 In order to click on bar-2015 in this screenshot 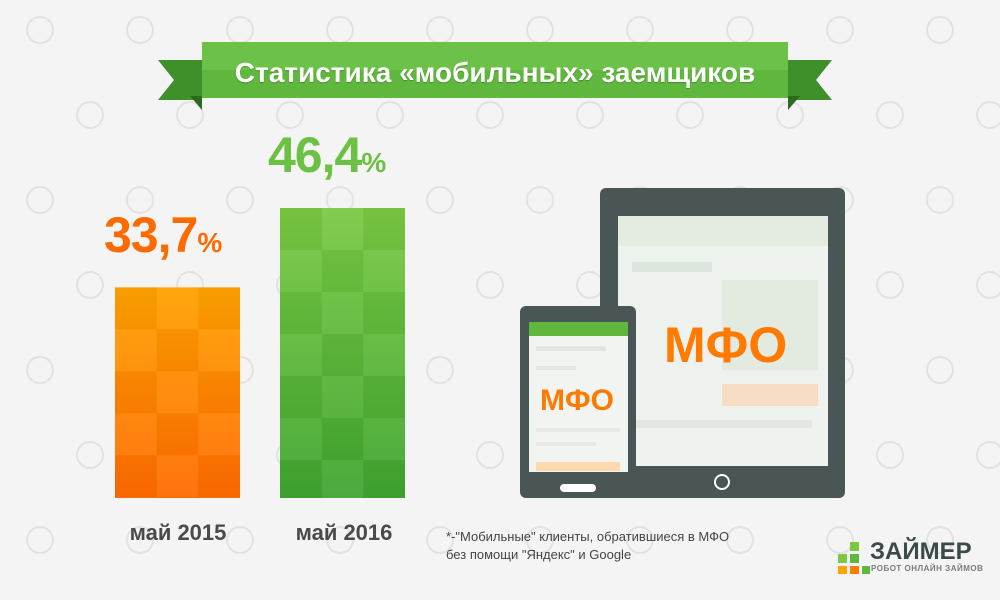, I will do `click(177, 392)`.